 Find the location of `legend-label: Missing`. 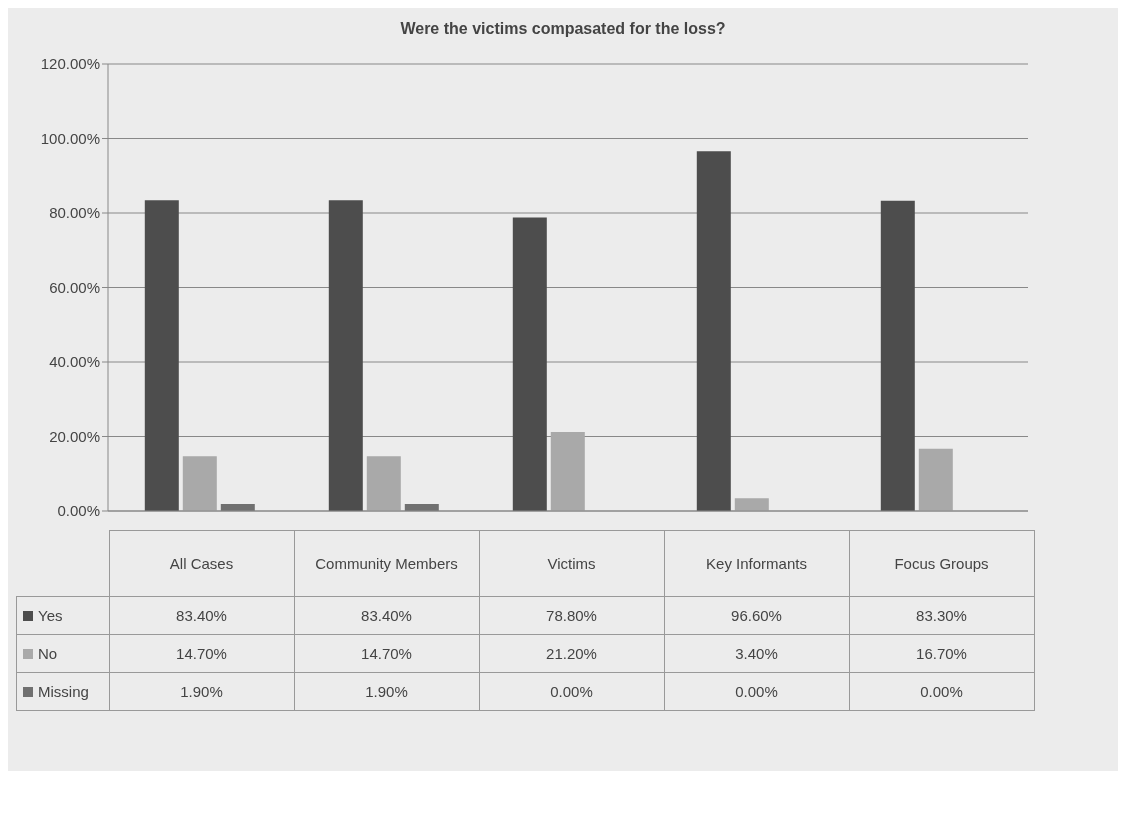

legend-label: Missing is located at coordinates (62, 691).